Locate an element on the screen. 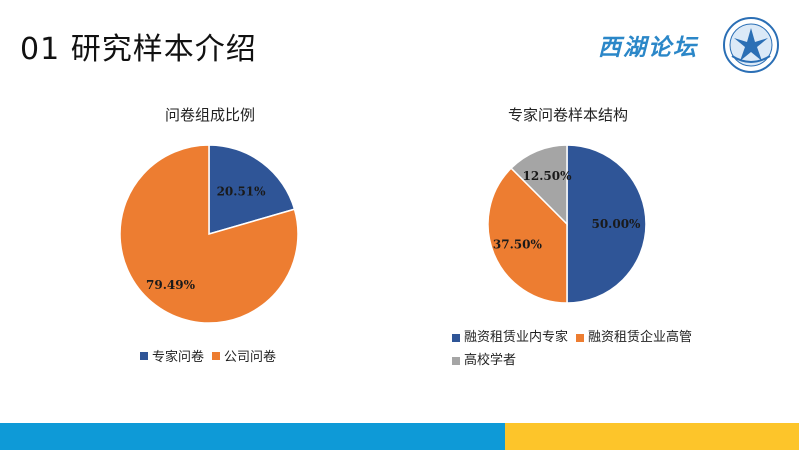 This screenshot has width=799, height=450. questionnaire-composition-pie: 20.51% 79.49% is located at coordinates (209, 234).